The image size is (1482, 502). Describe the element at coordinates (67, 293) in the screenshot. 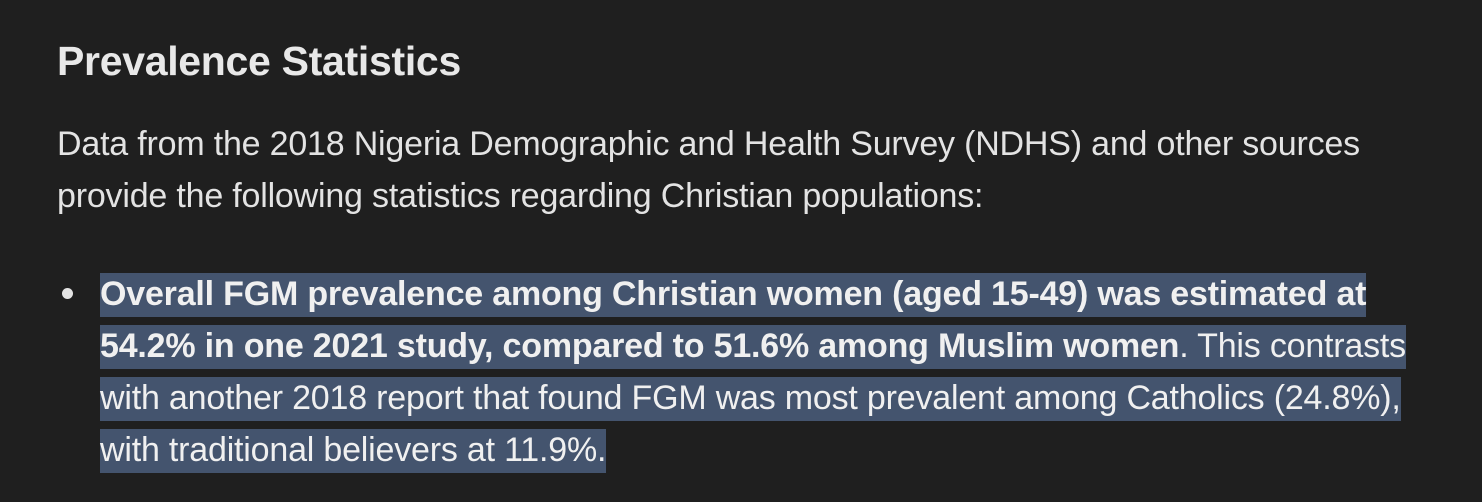

I see `bullet-icon` at that location.